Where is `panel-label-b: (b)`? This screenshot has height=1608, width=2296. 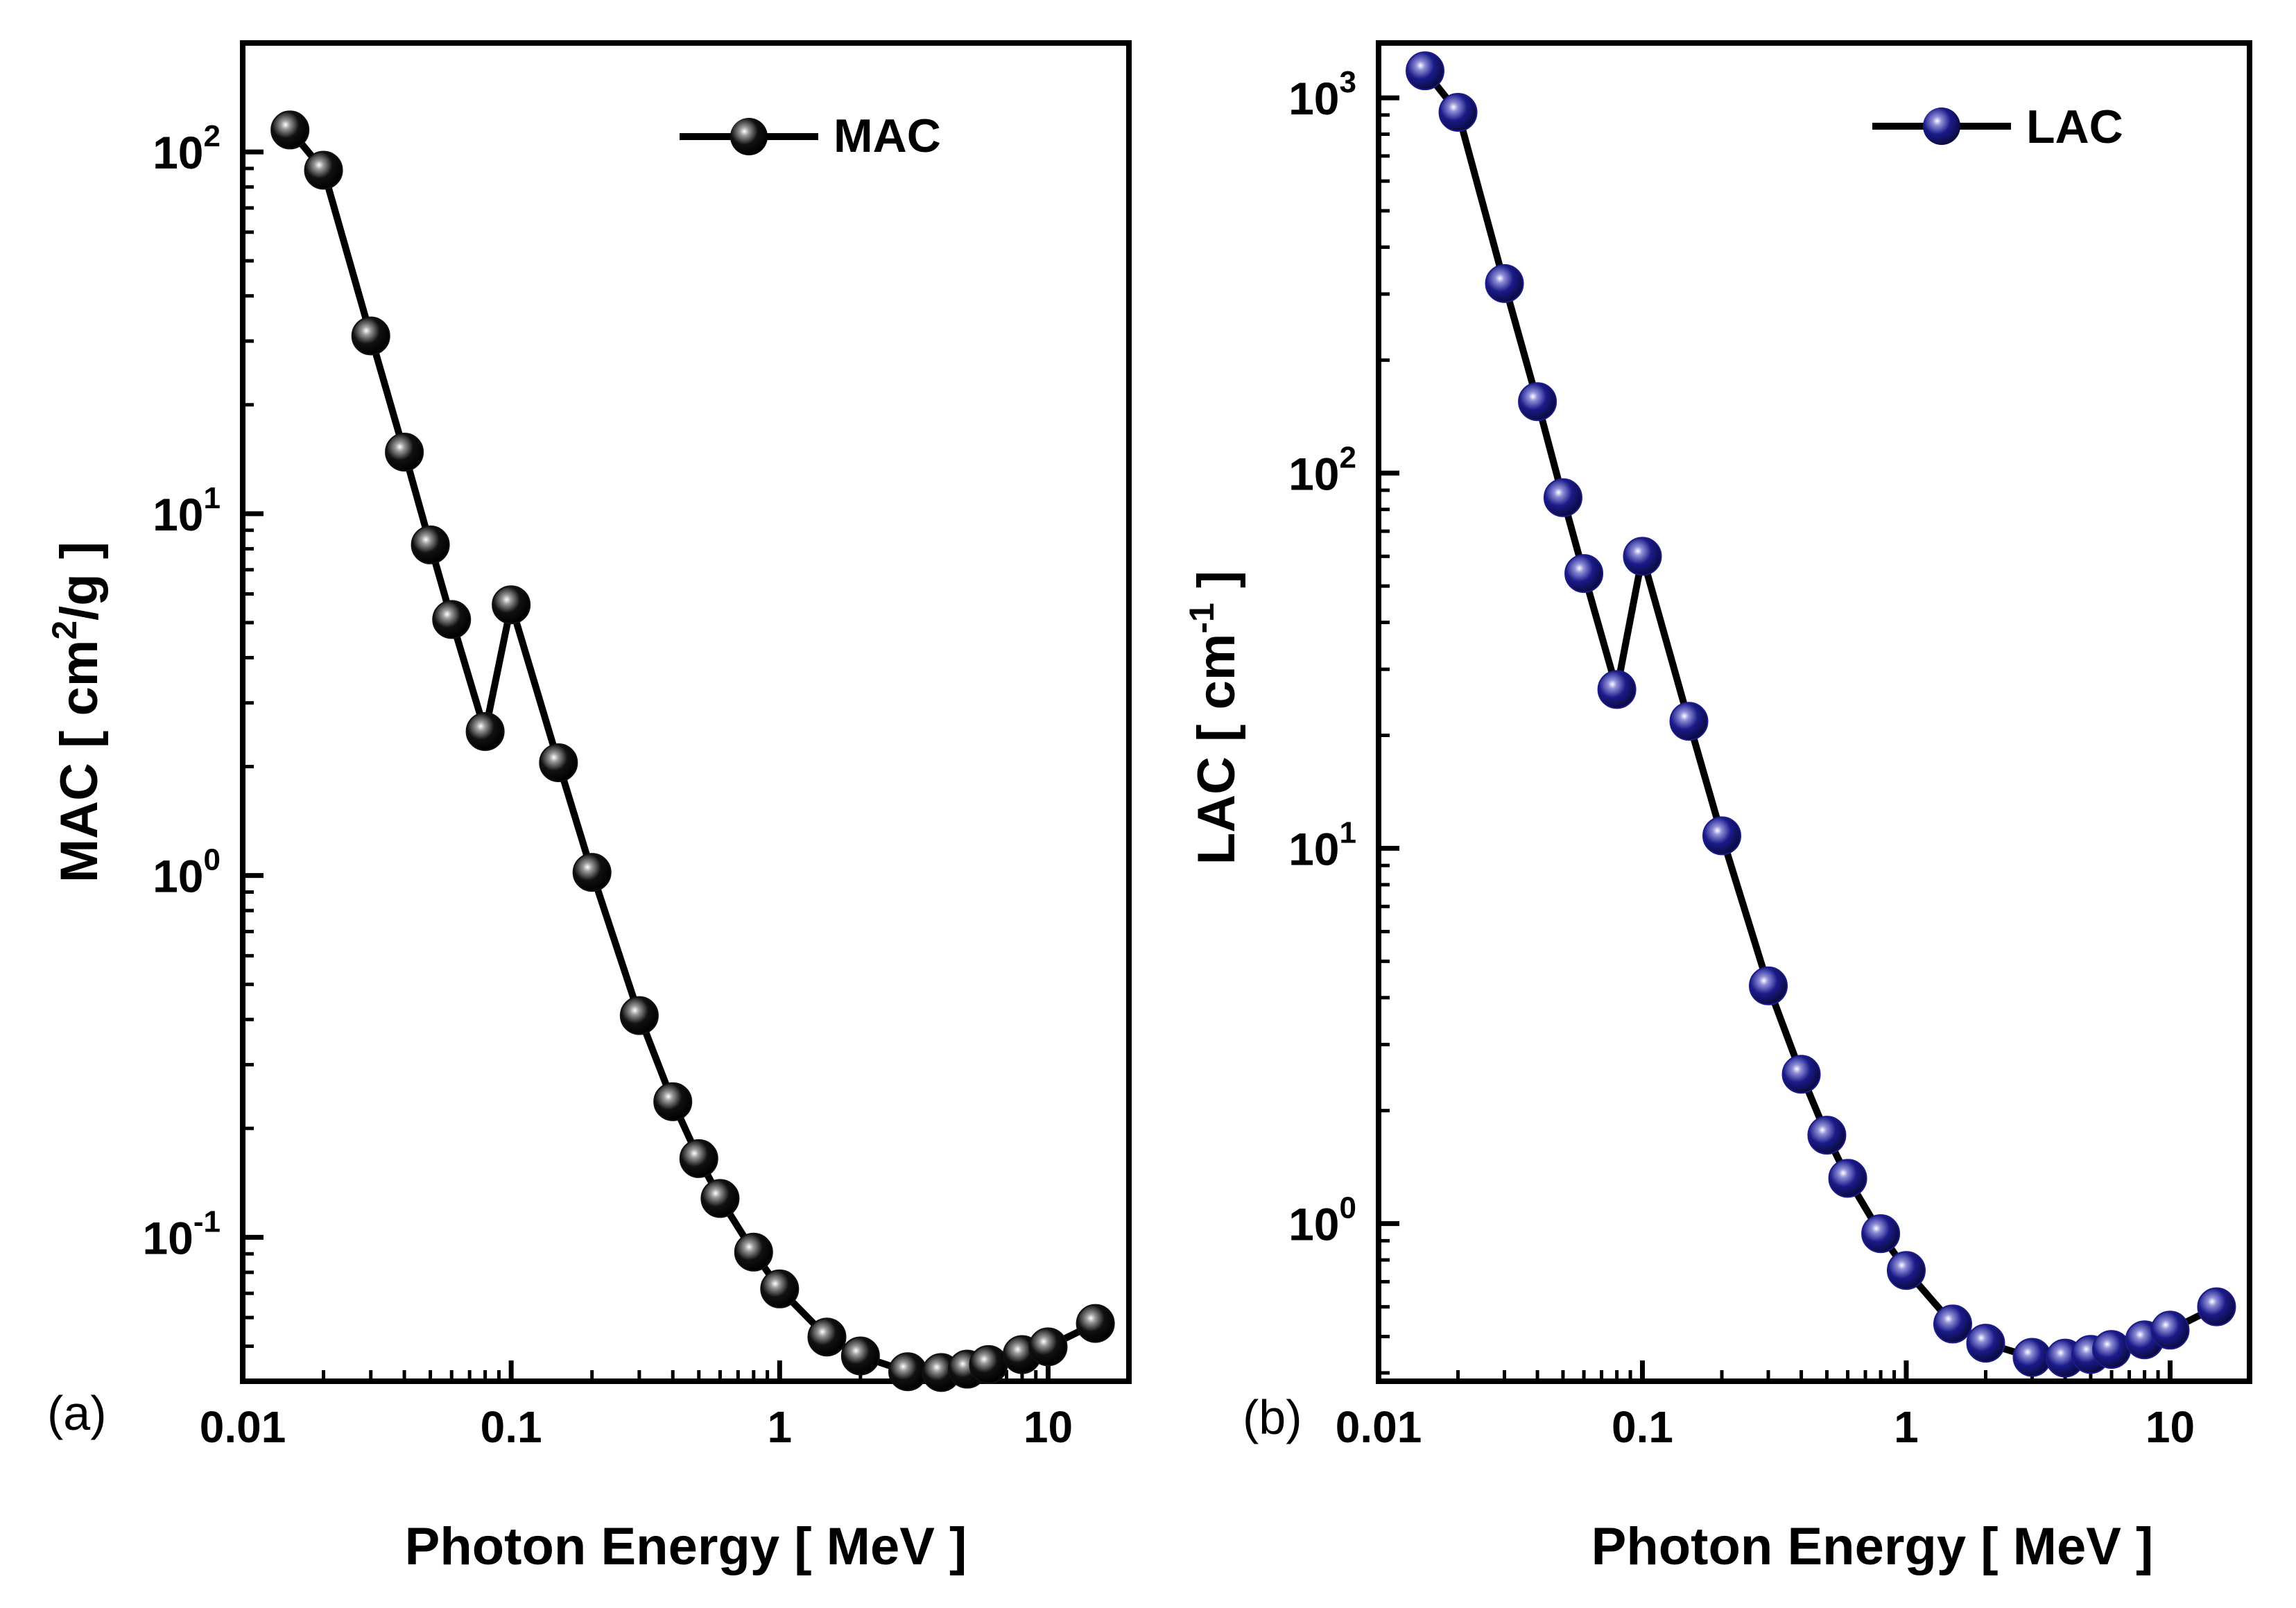 panel-label-b: (b) is located at coordinates (1272, 1417).